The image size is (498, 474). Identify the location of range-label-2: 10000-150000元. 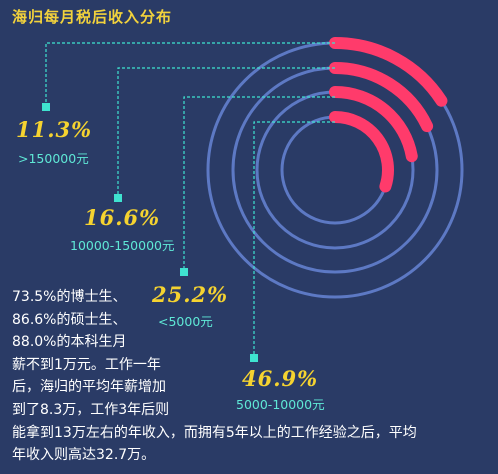
(122, 245).